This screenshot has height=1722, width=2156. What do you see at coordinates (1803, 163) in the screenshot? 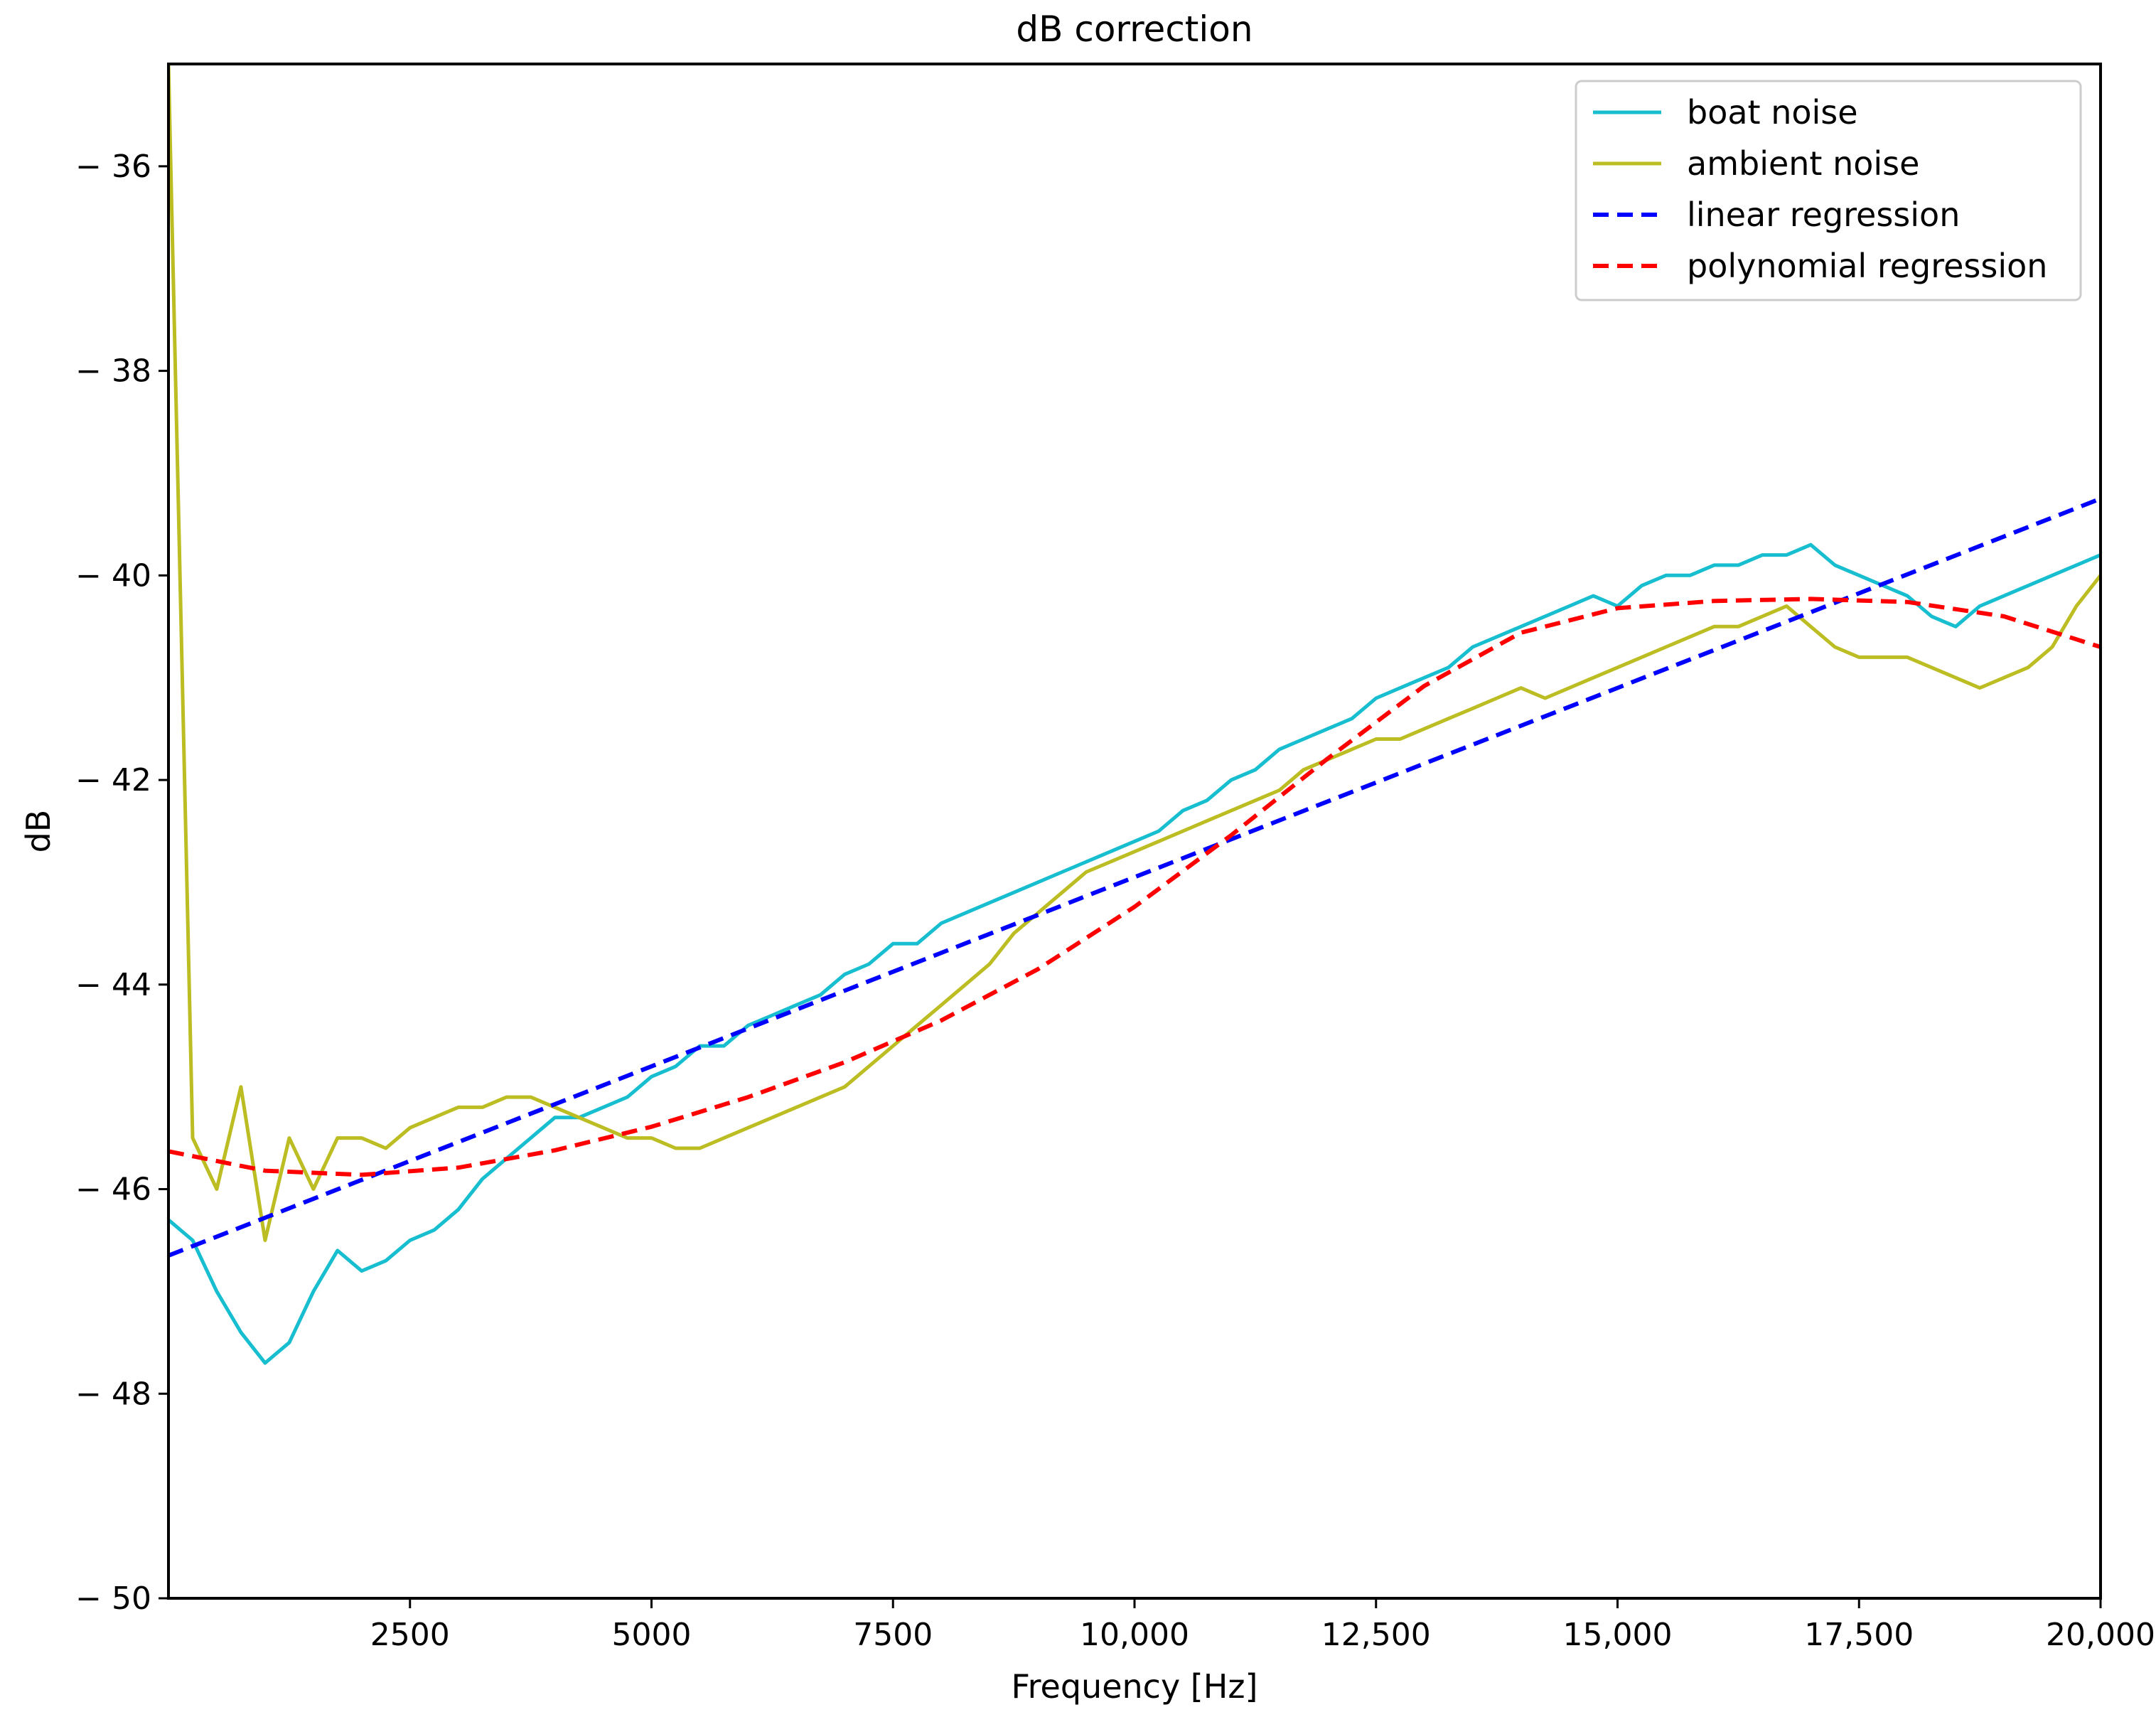
I see `legend-label-ambient-noise: ambient noise` at bounding box center [1803, 163].